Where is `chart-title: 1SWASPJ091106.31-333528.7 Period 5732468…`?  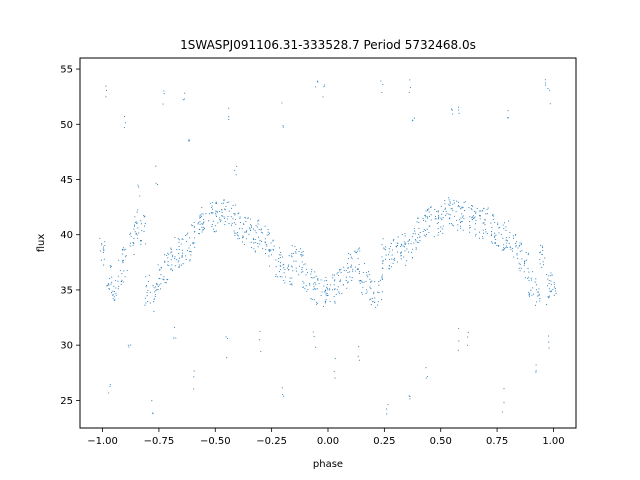 chart-title: 1SWASPJ091106.31-333528.7 Period 5732468… is located at coordinates (328, 45).